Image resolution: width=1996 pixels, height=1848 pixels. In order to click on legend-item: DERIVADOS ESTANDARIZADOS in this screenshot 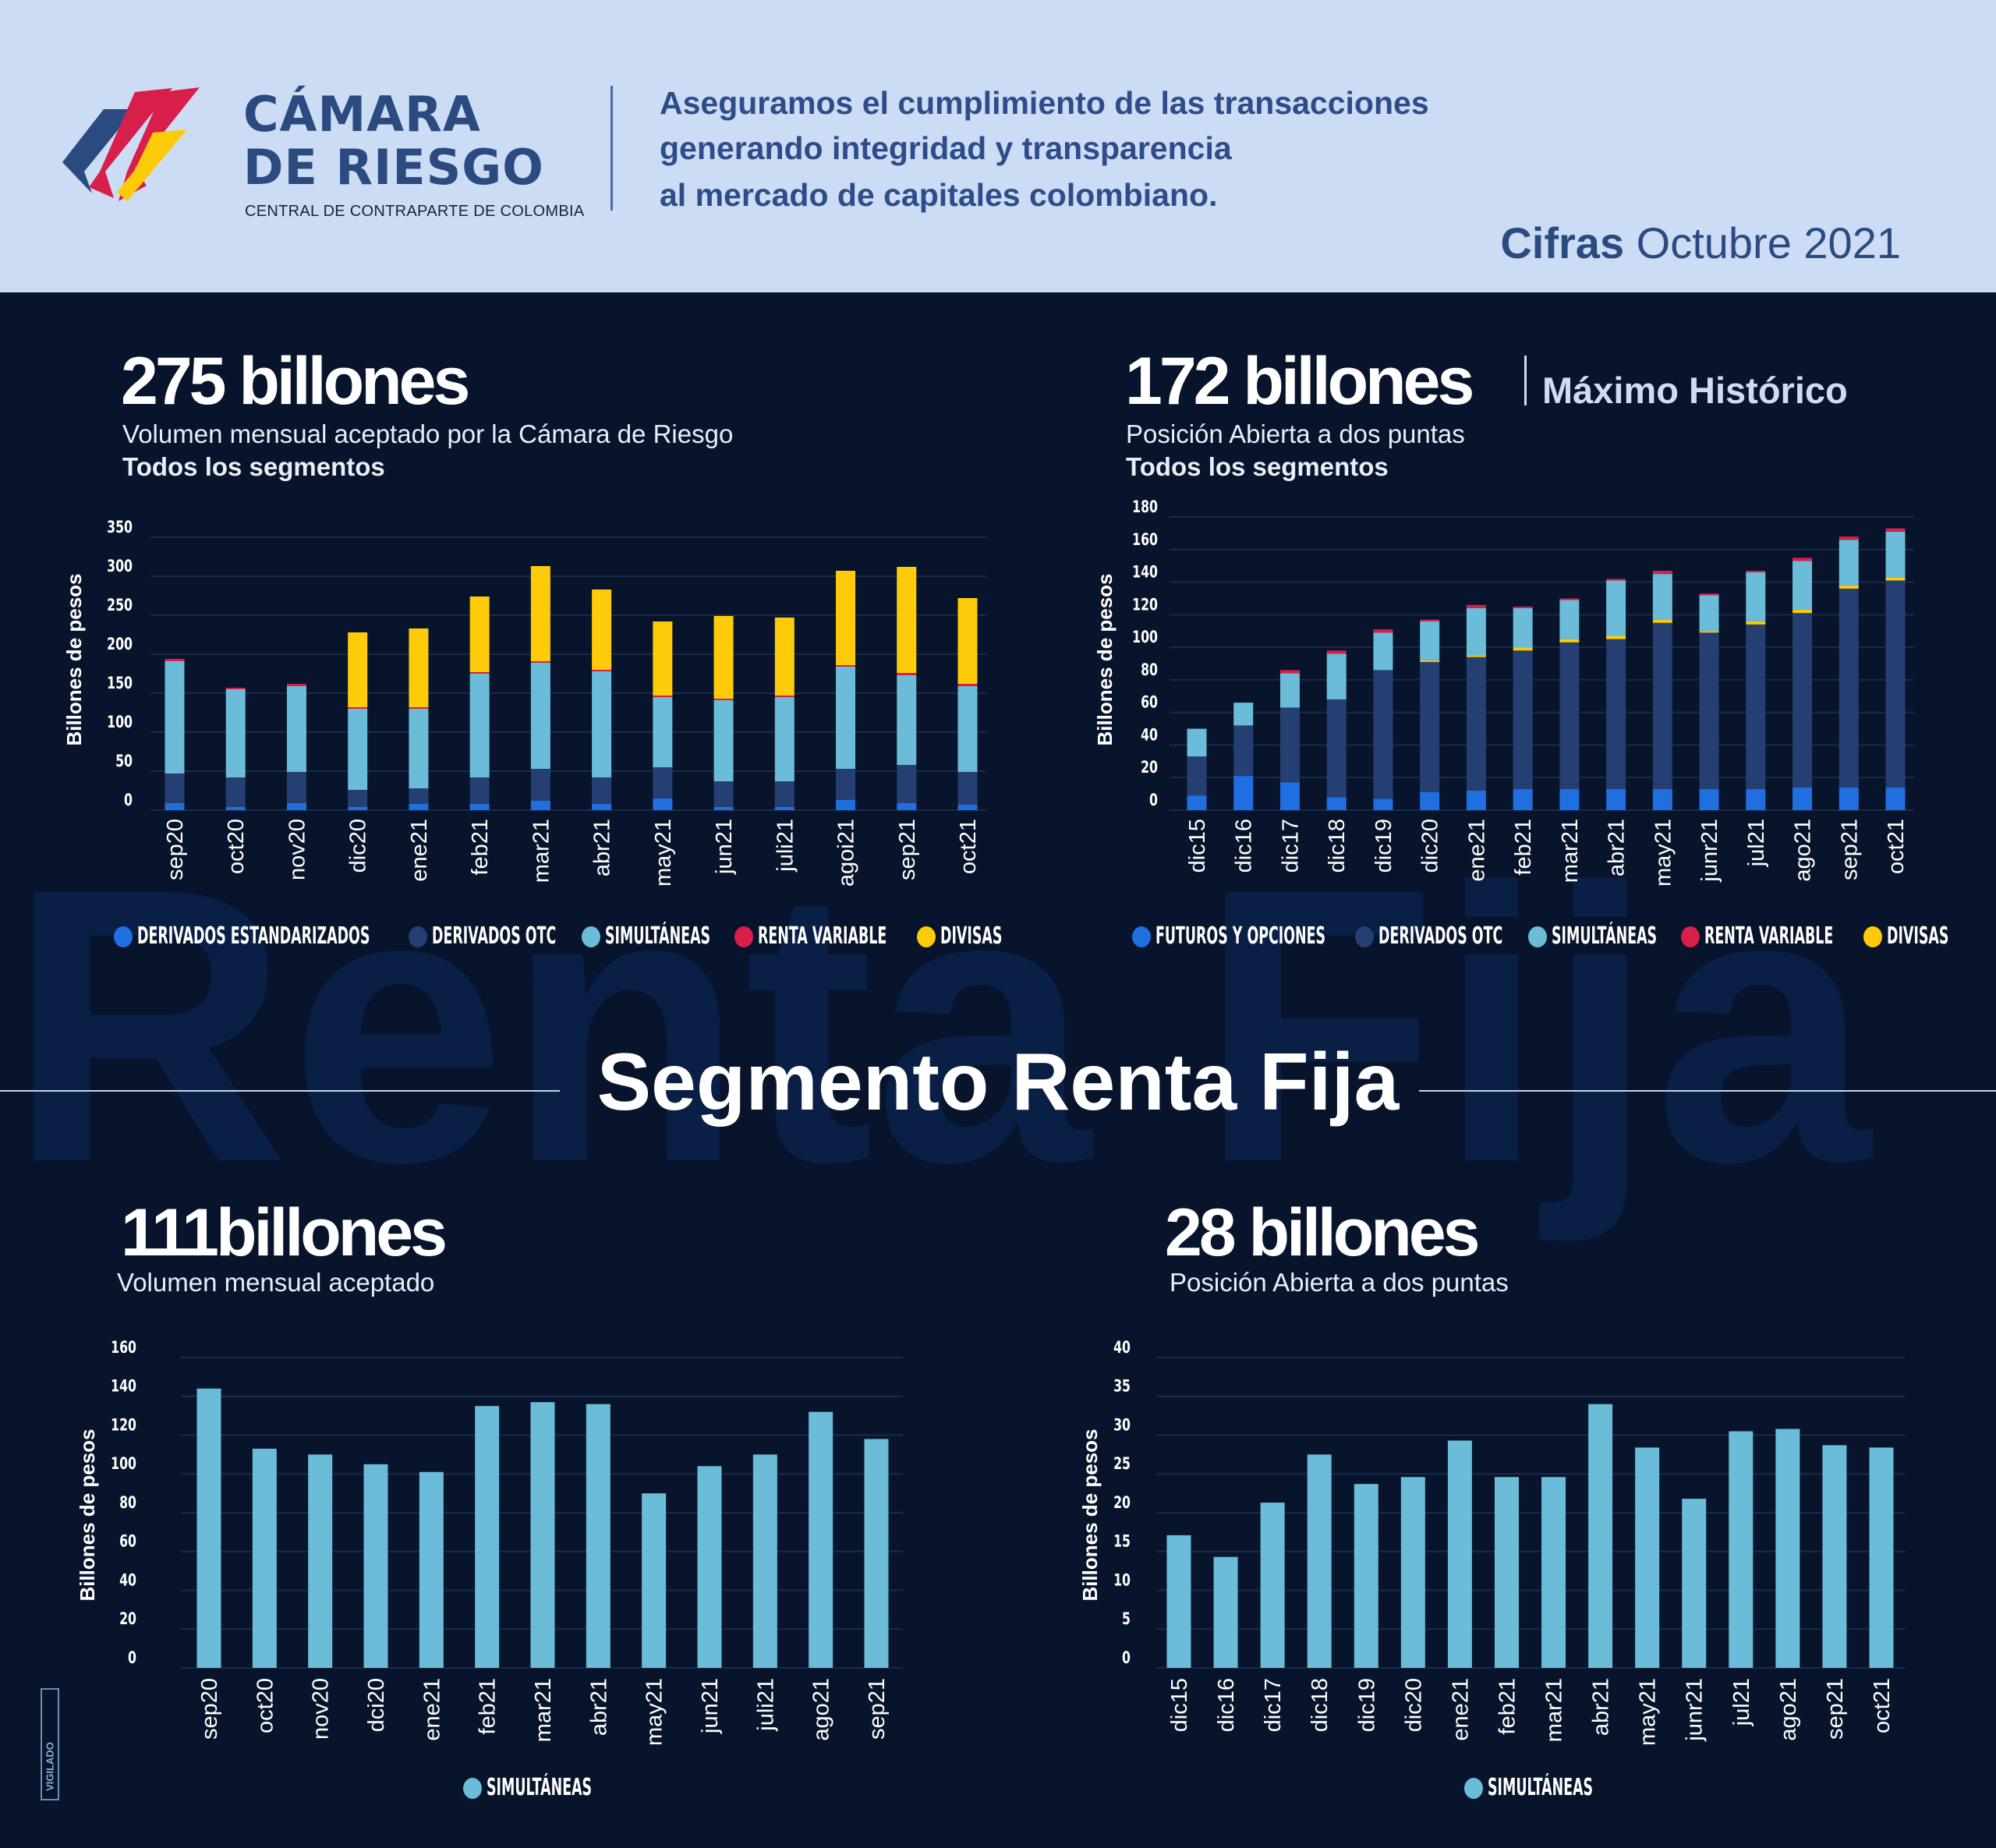, I will do `click(255, 937)`.